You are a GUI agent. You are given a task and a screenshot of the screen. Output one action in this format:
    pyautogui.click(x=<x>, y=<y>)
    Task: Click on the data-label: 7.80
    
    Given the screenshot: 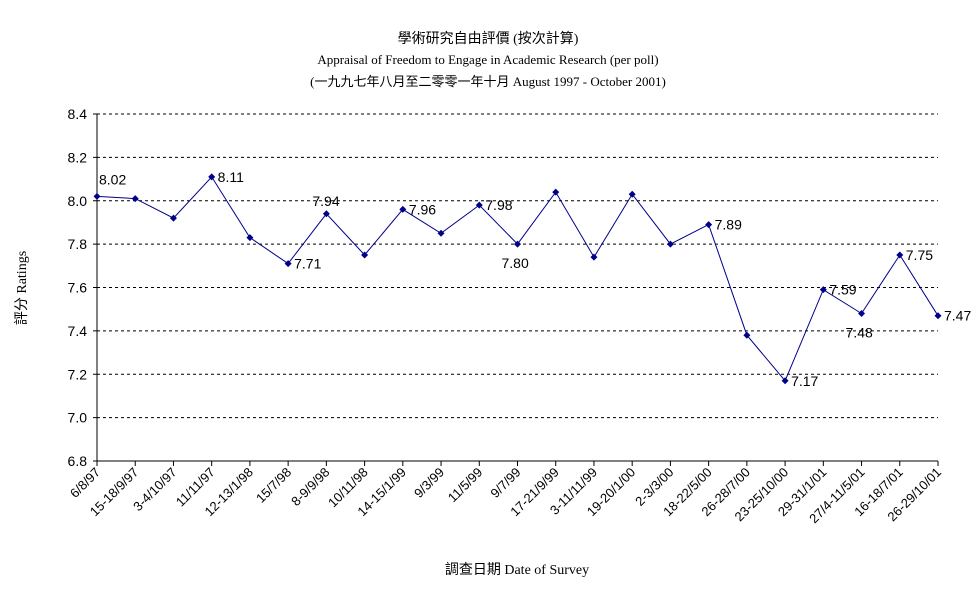 What is the action you would take?
    pyautogui.click(x=515, y=263)
    